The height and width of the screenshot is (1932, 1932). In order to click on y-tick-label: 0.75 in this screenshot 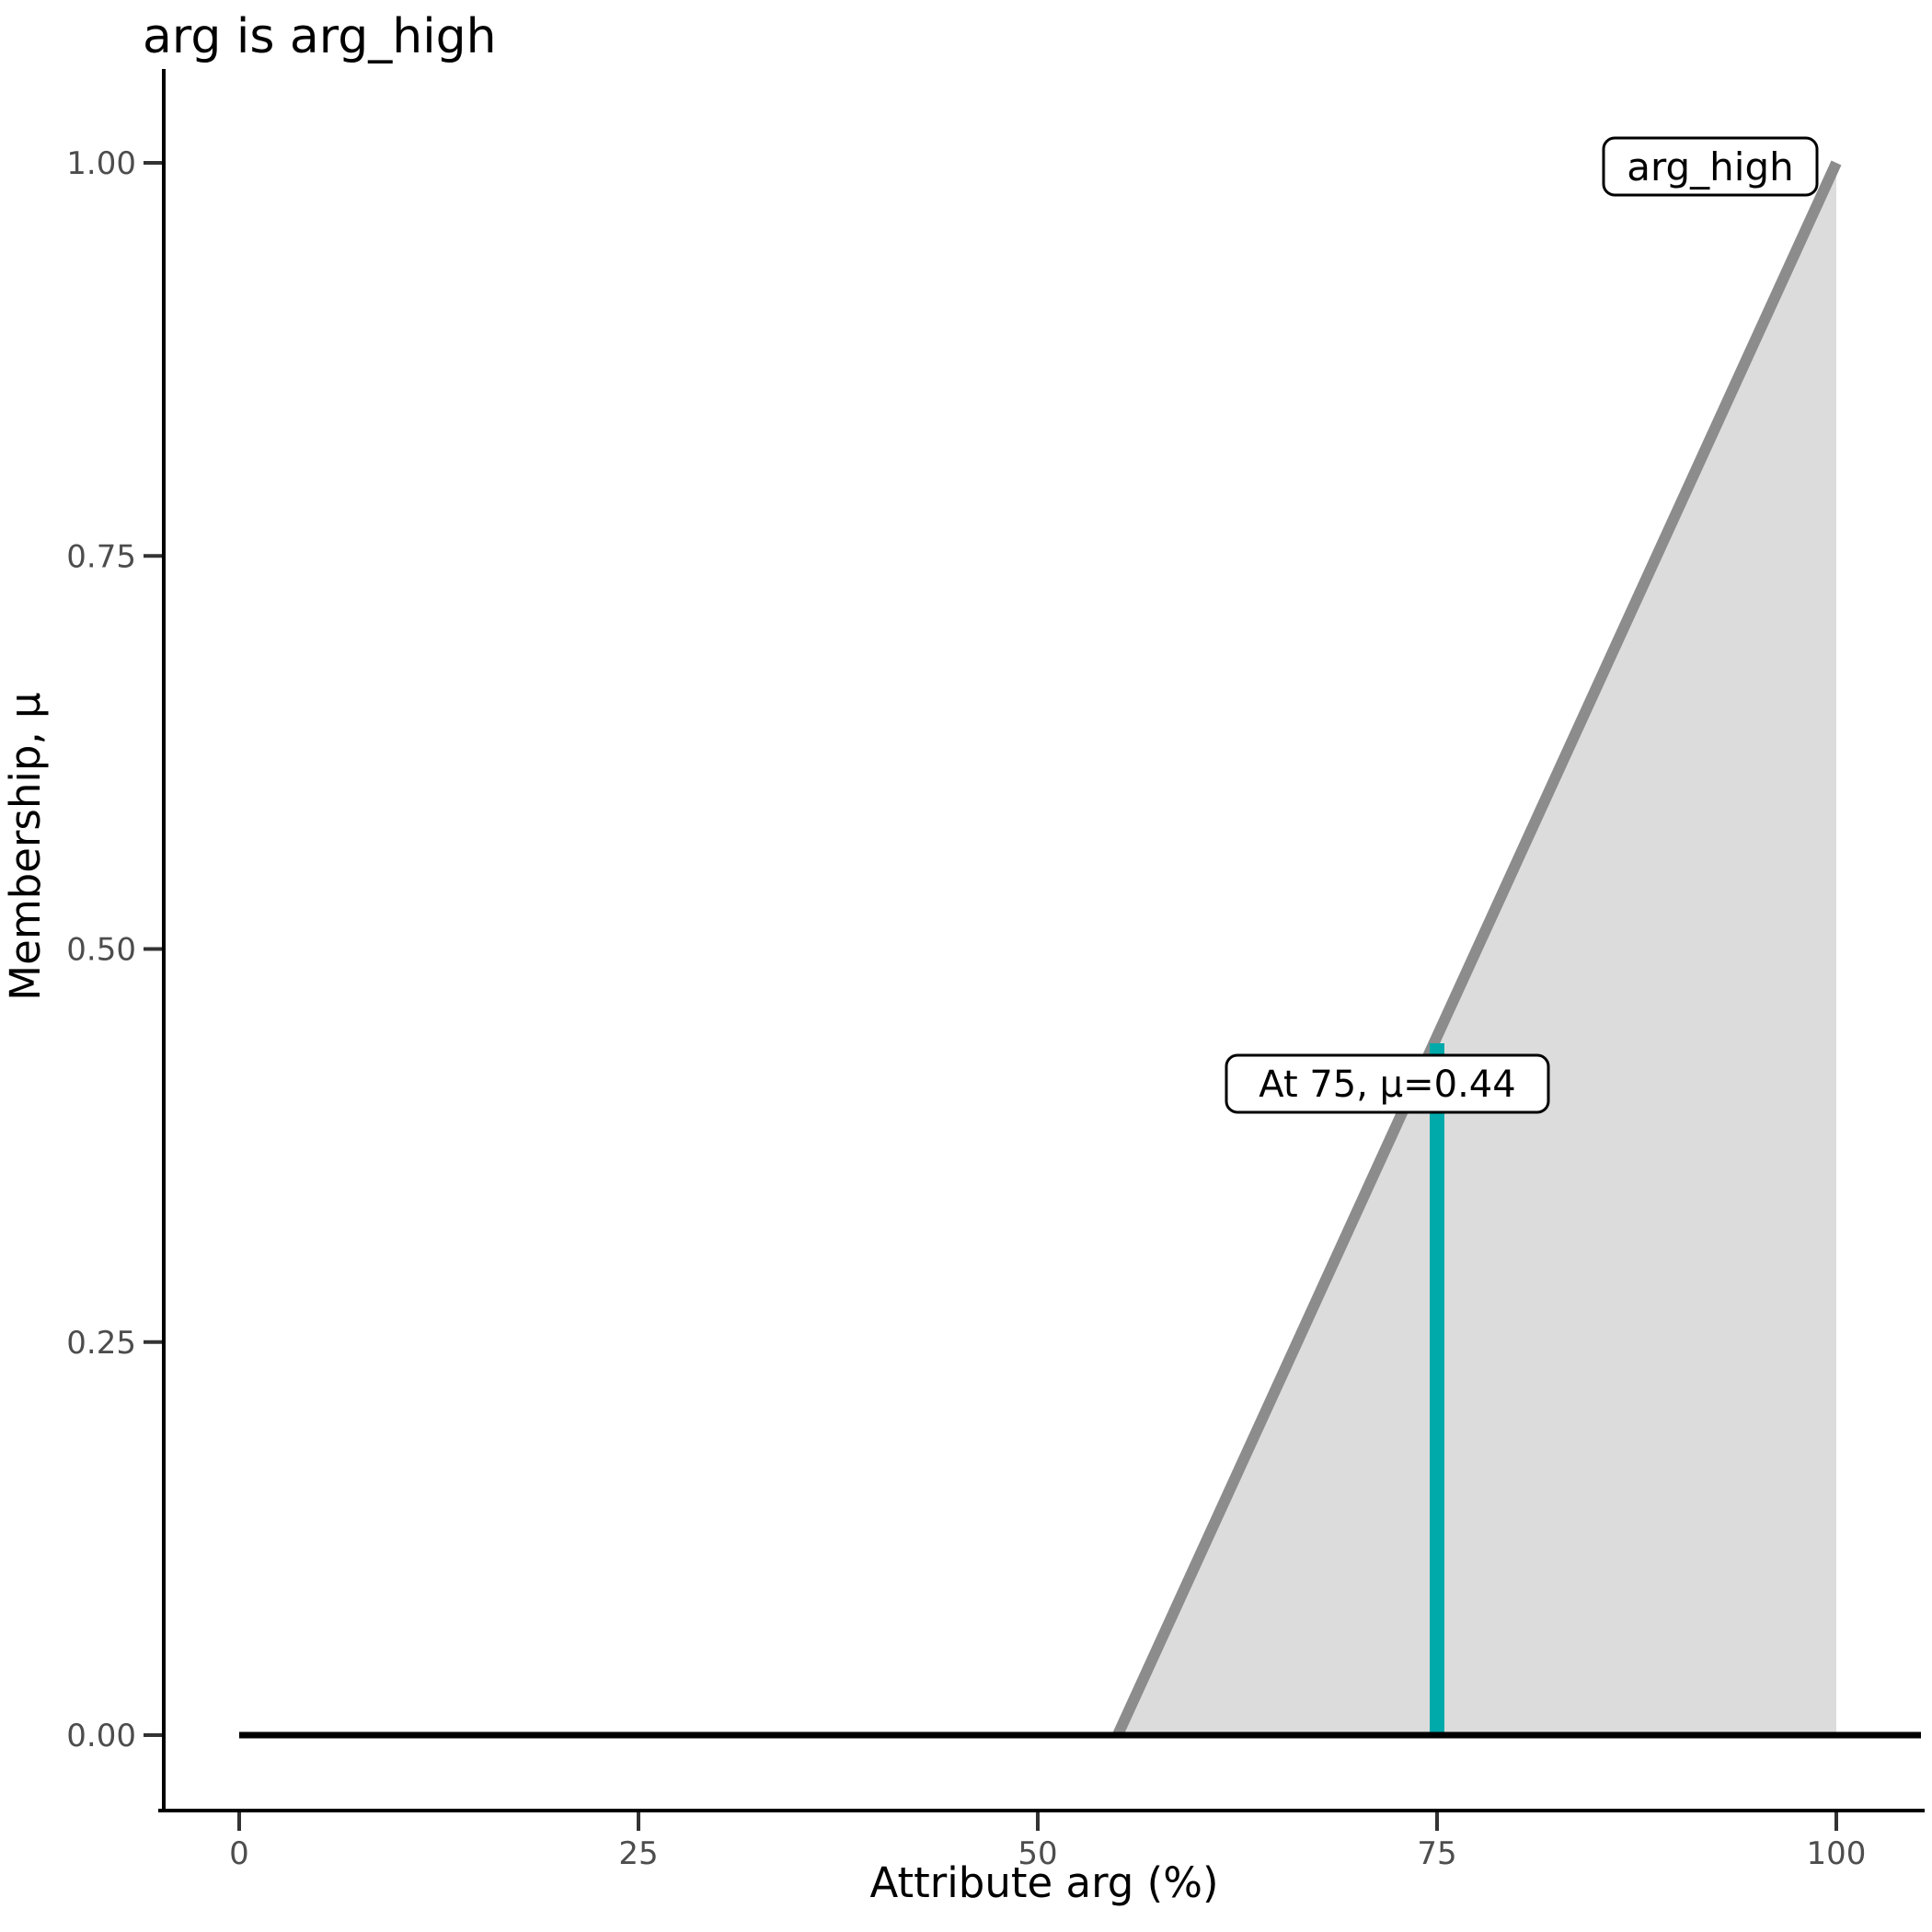, I will do `click(101, 556)`.